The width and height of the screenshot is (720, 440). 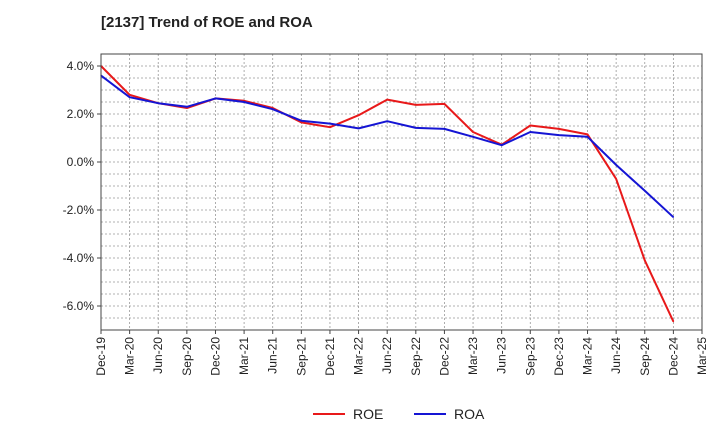 I want to click on x-tick-label: Jun-22, so click(x=387, y=355).